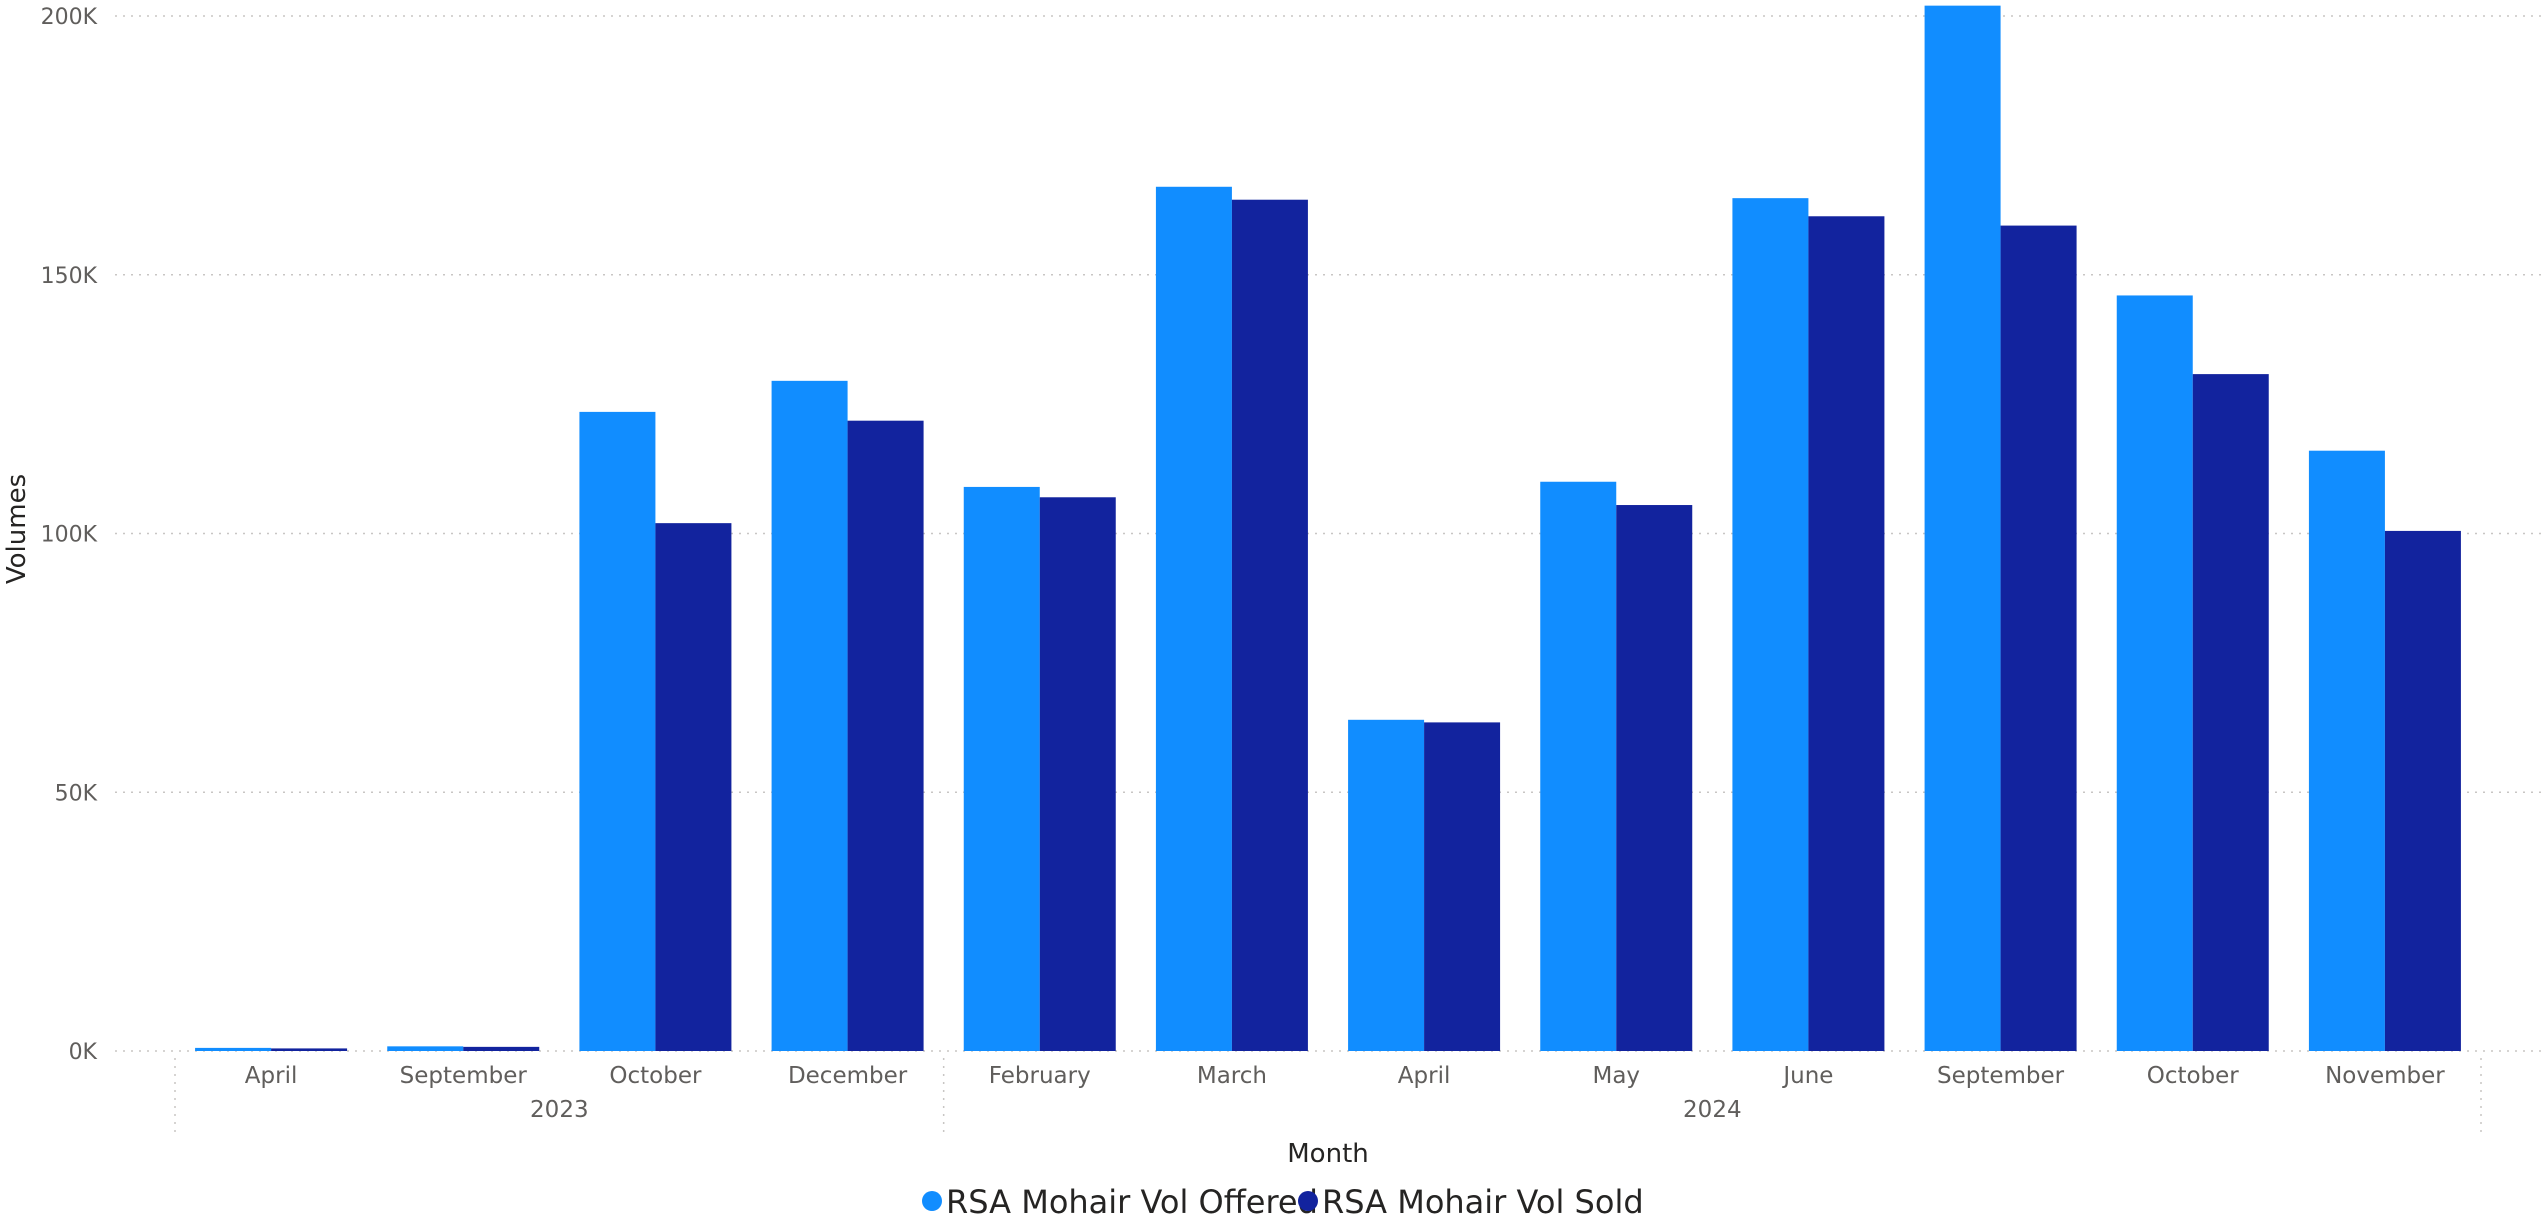 The height and width of the screenshot is (1222, 2541). What do you see at coordinates (1807, 1076) in the screenshot?
I see `x-category-label: June` at bounding box center [1807, 1076].